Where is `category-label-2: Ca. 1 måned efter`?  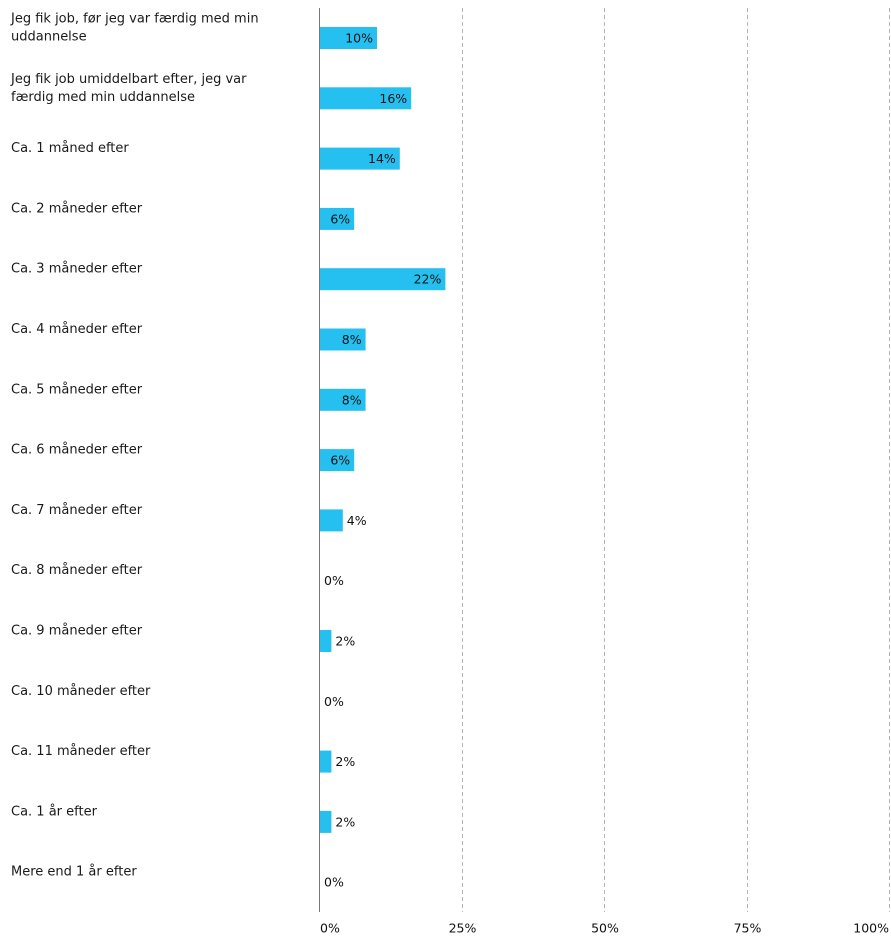
category-label-2: Ca. 1 måned efter is located at coordinates (70, 148).